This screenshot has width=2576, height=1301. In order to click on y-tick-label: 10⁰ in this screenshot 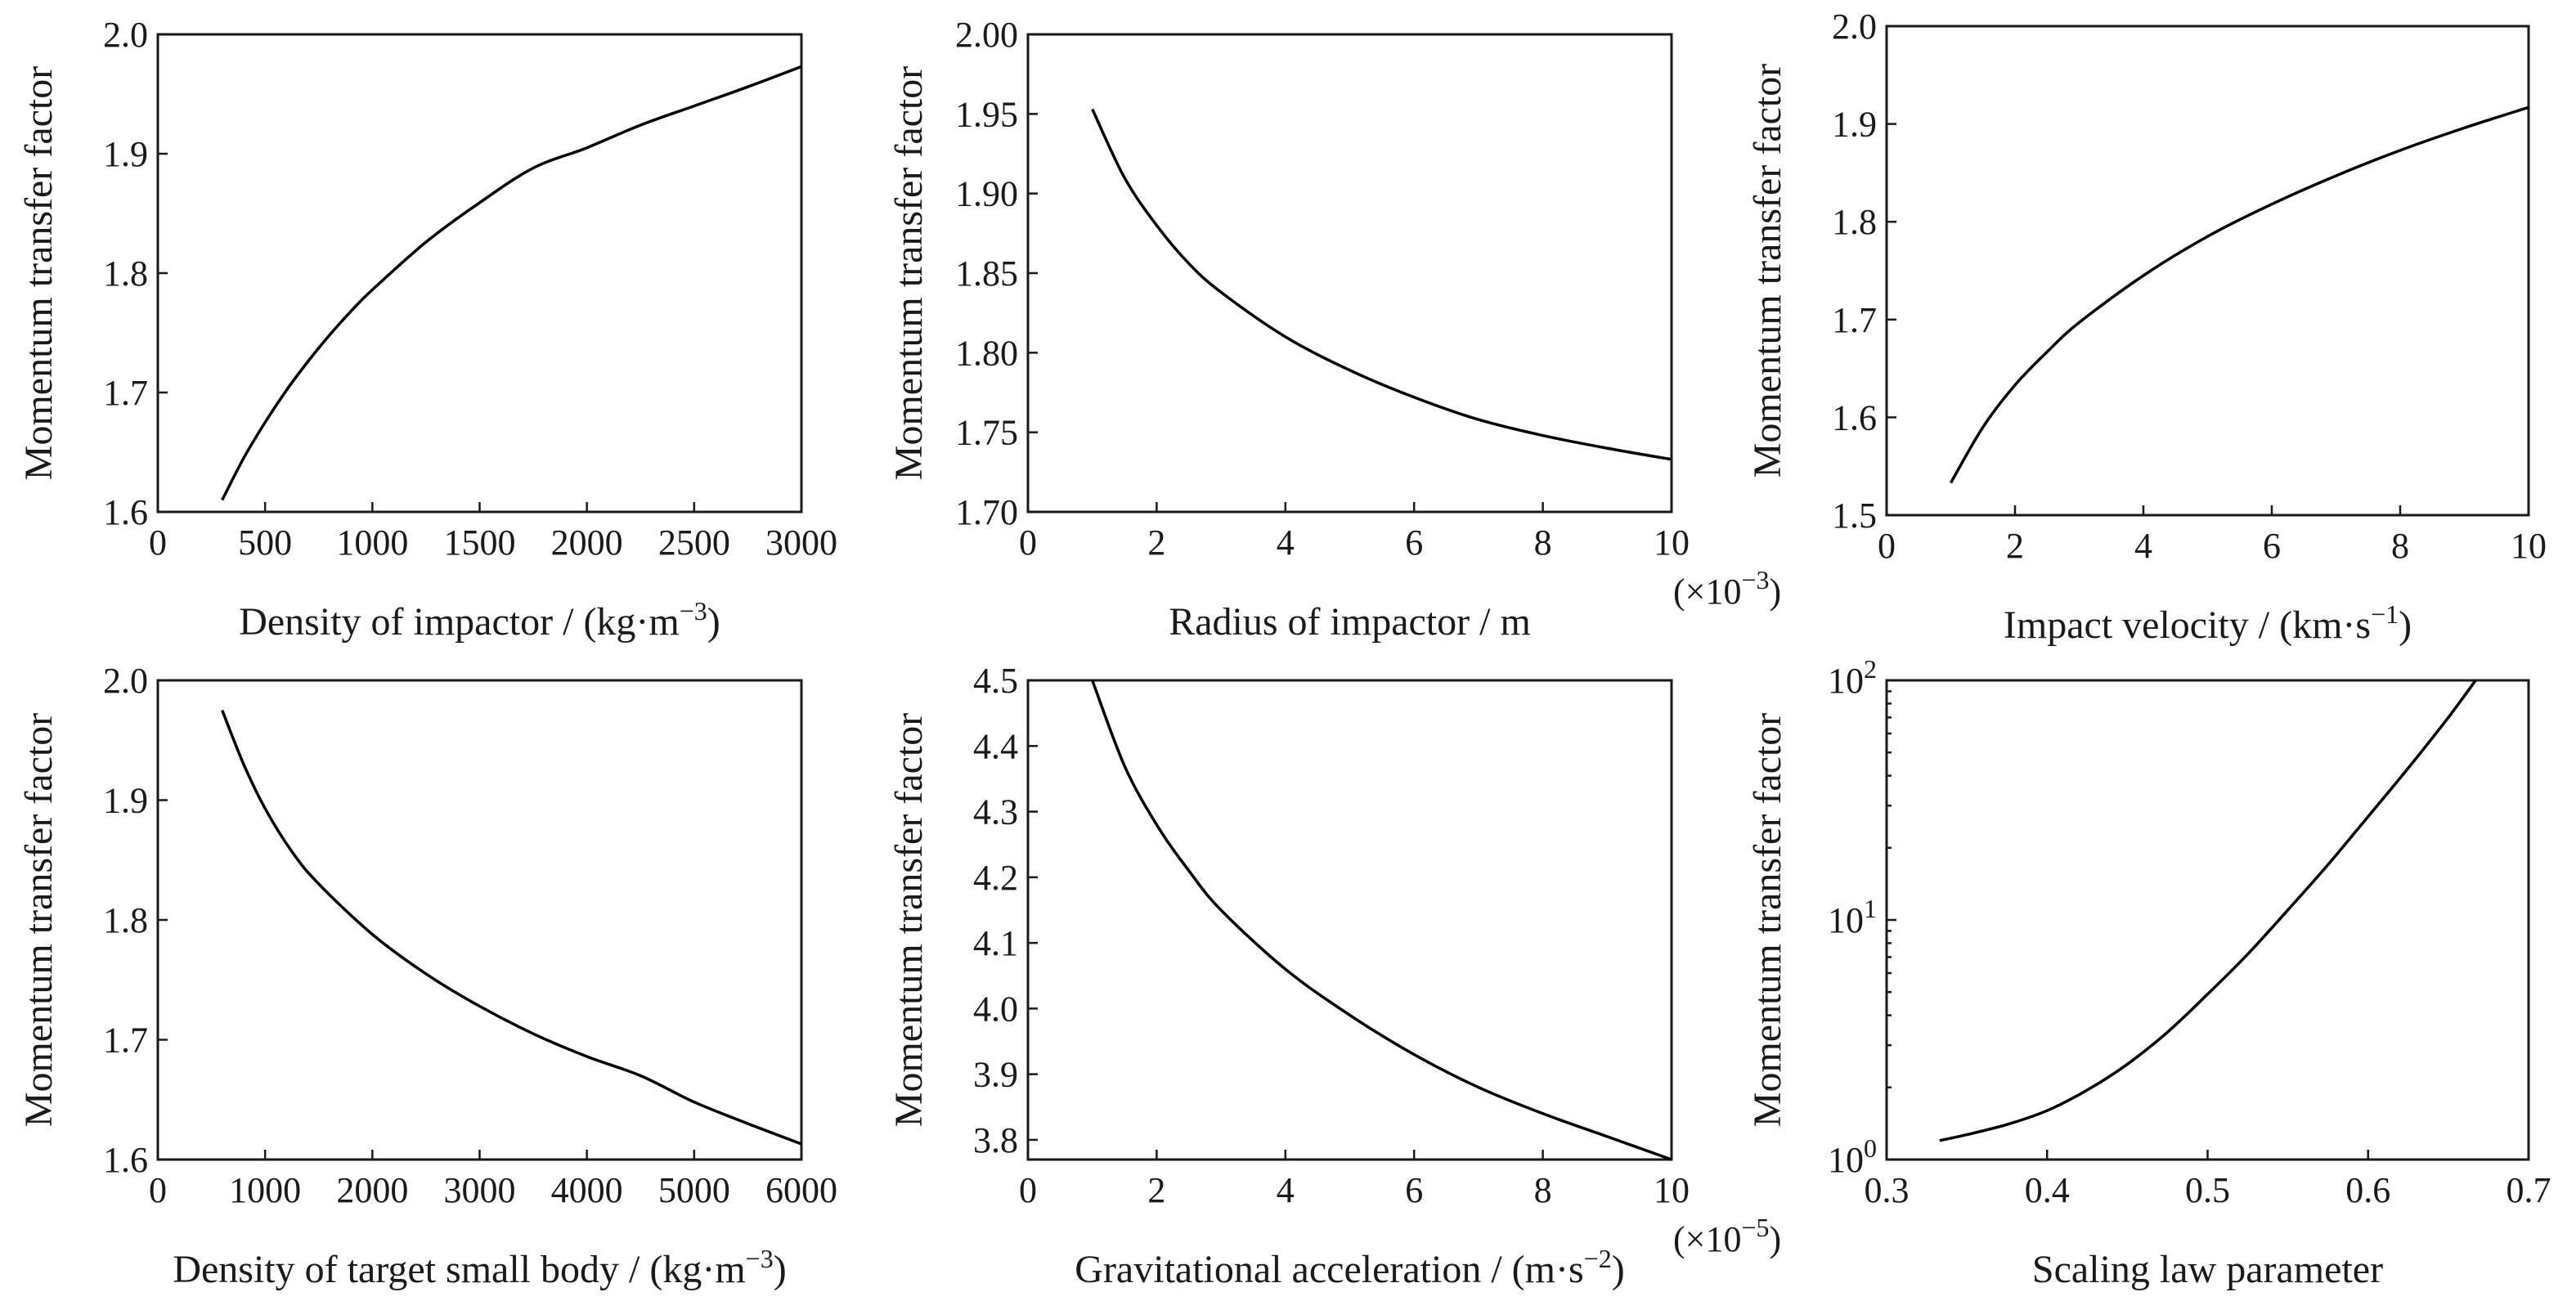, I will do `click(1852, 1156)`.